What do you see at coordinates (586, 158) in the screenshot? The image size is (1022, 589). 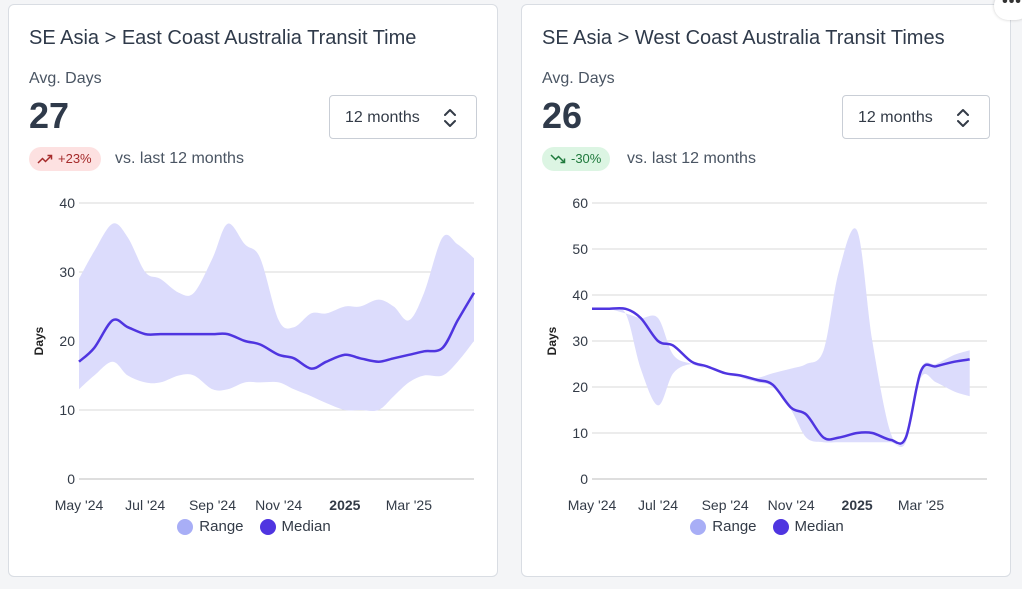 I see `change-percent: -30%` at bounding box center [586, 158].